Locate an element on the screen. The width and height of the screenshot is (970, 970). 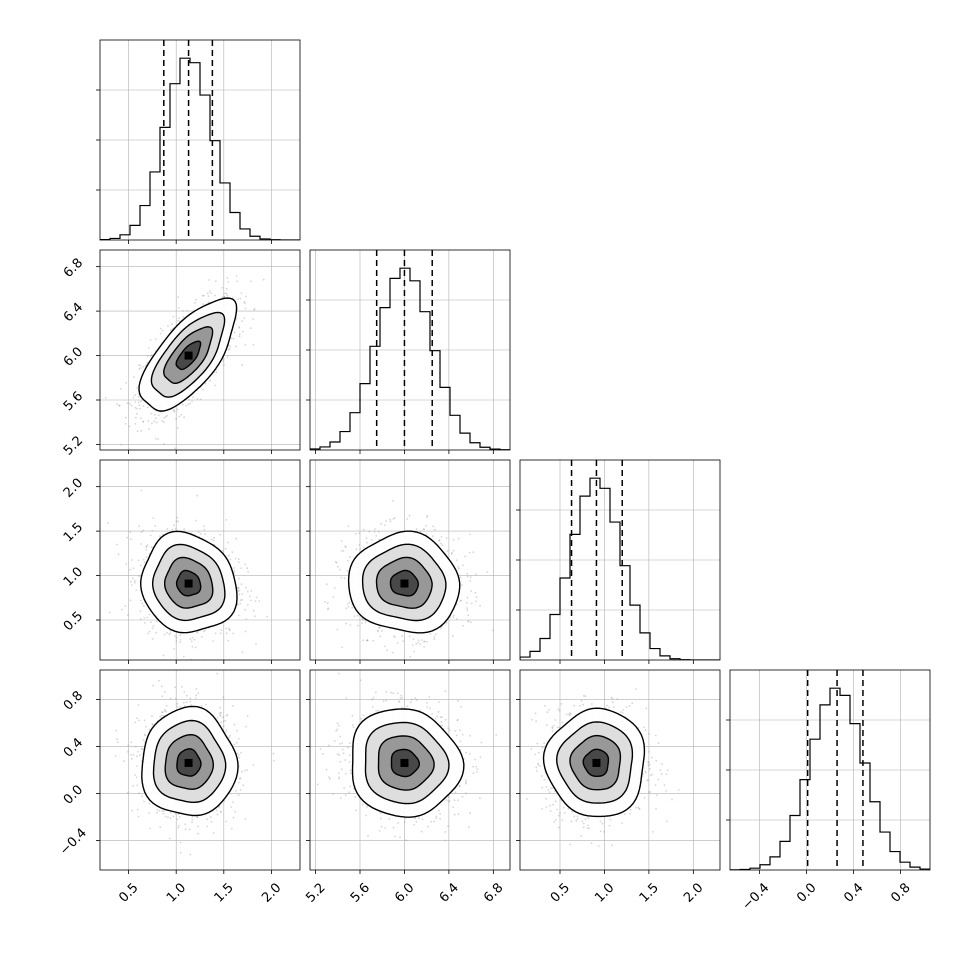
mode-marker is located at coordinates (188, 583).